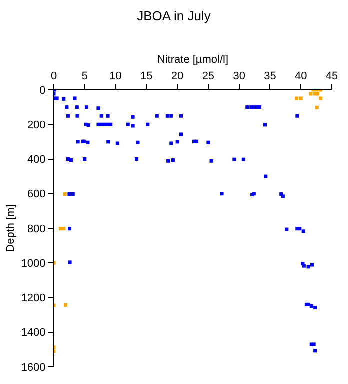 The height and width of the screenshot is (384, 348). I want to click on x-tick-label: 0, so click(54, 76).